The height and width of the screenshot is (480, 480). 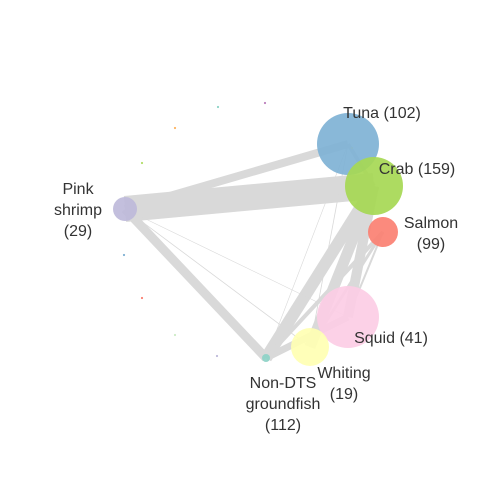 I want to click on node-label-line: Pink, so click(x=78, y=189).